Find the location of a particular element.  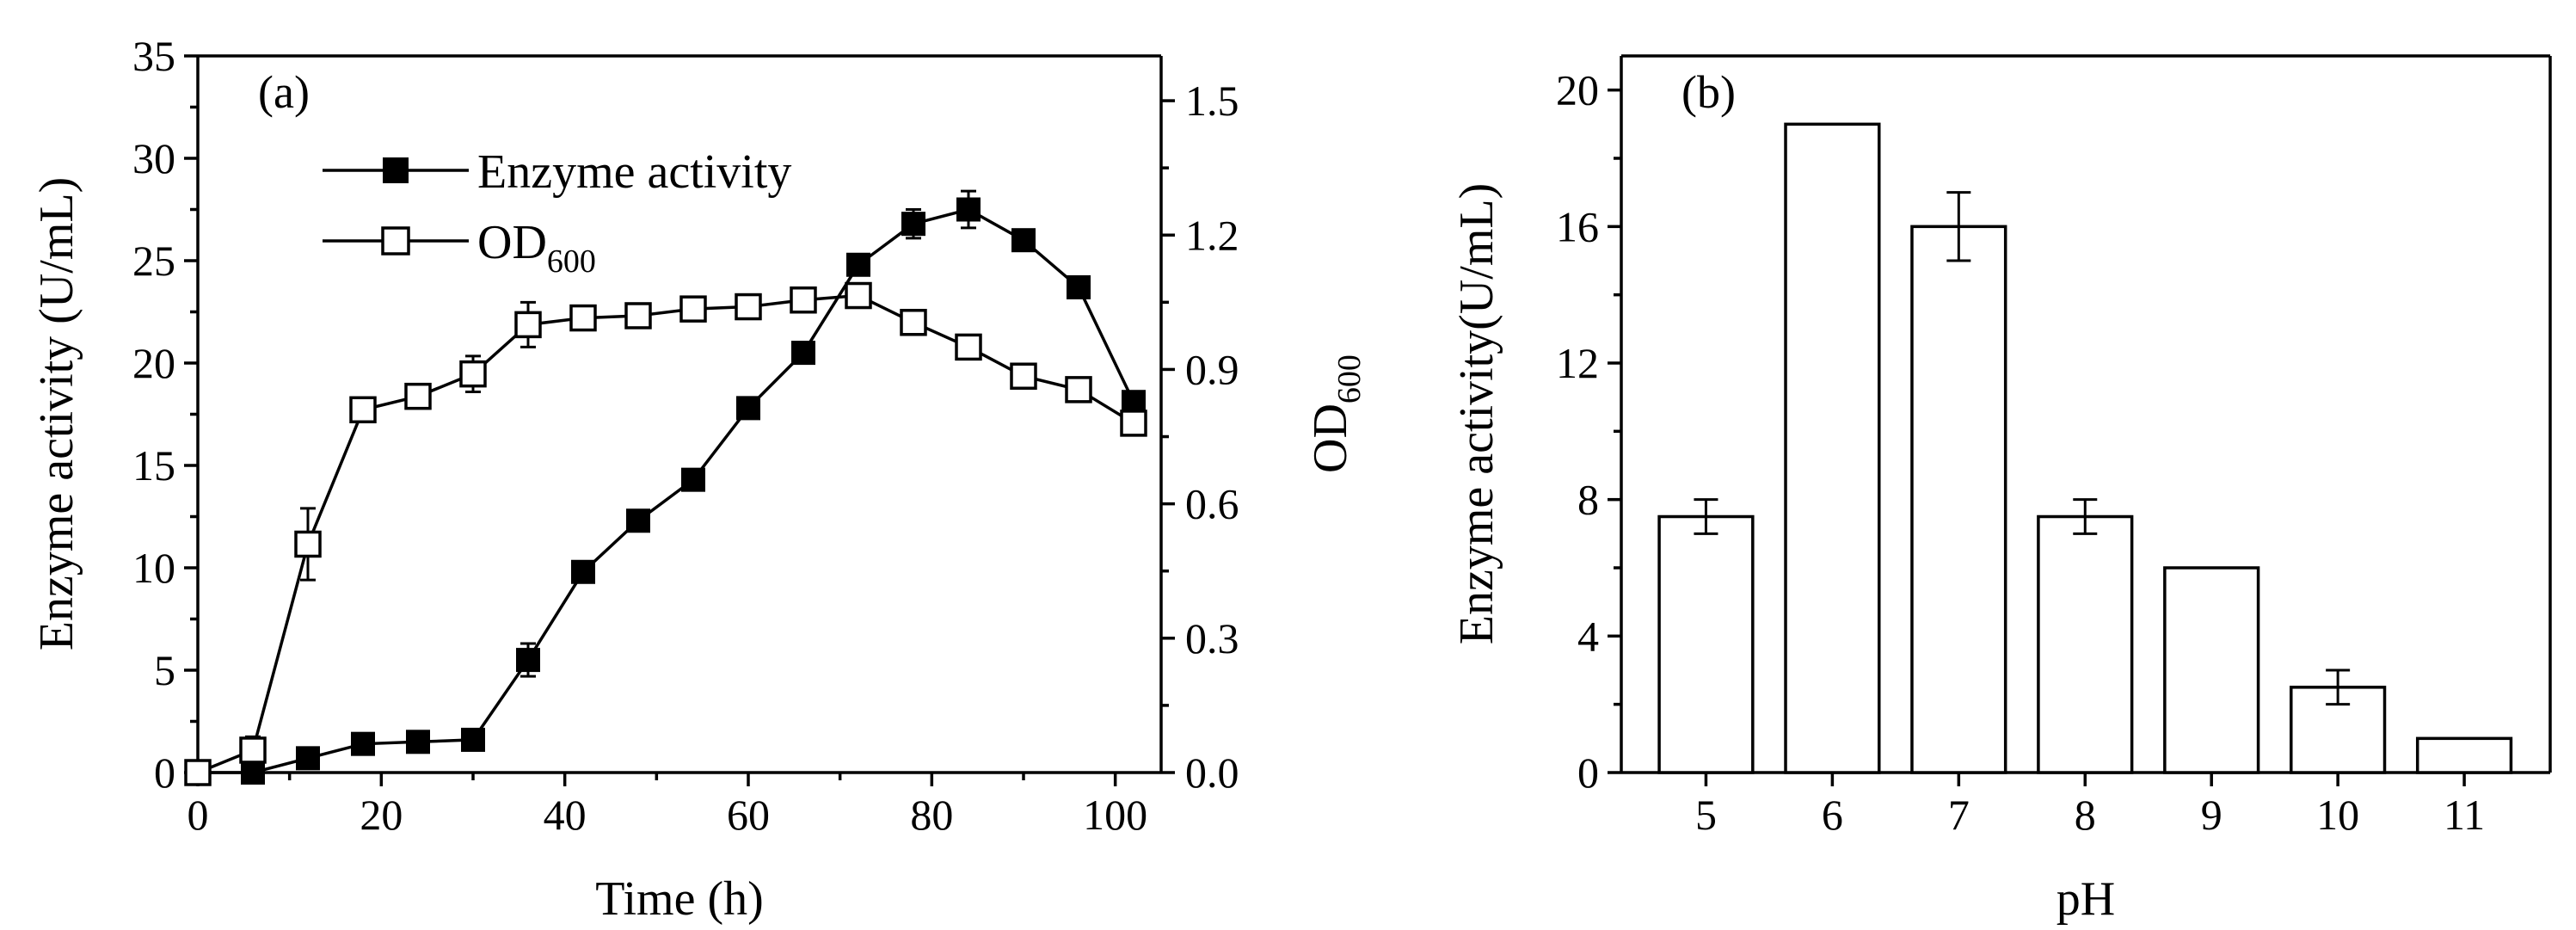

b-y-axis-title: Enzyme activity(U/mL) is located at coordinates (1476, 413).